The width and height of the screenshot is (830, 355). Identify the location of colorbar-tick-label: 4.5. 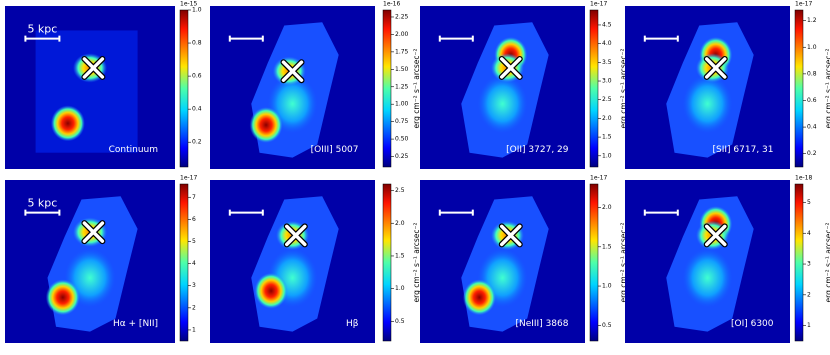
(607, 24).